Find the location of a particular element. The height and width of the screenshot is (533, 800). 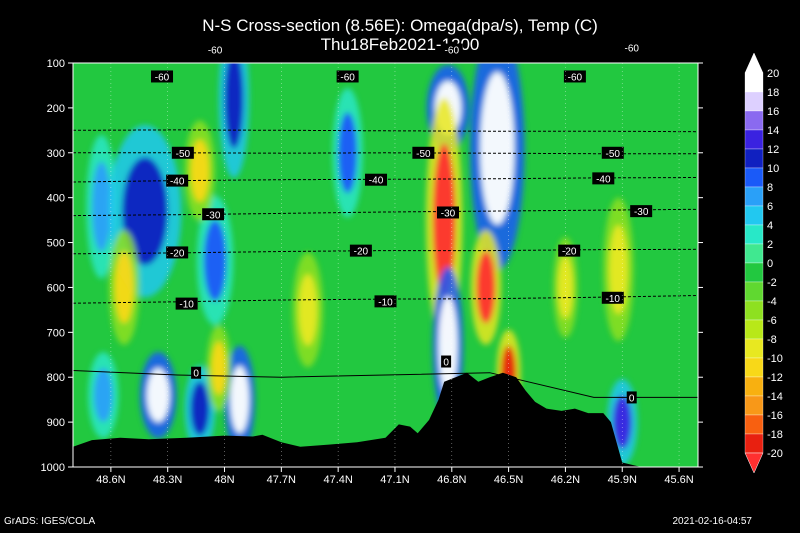

colorbar-label: 10 is located at coordinates (773, 169).